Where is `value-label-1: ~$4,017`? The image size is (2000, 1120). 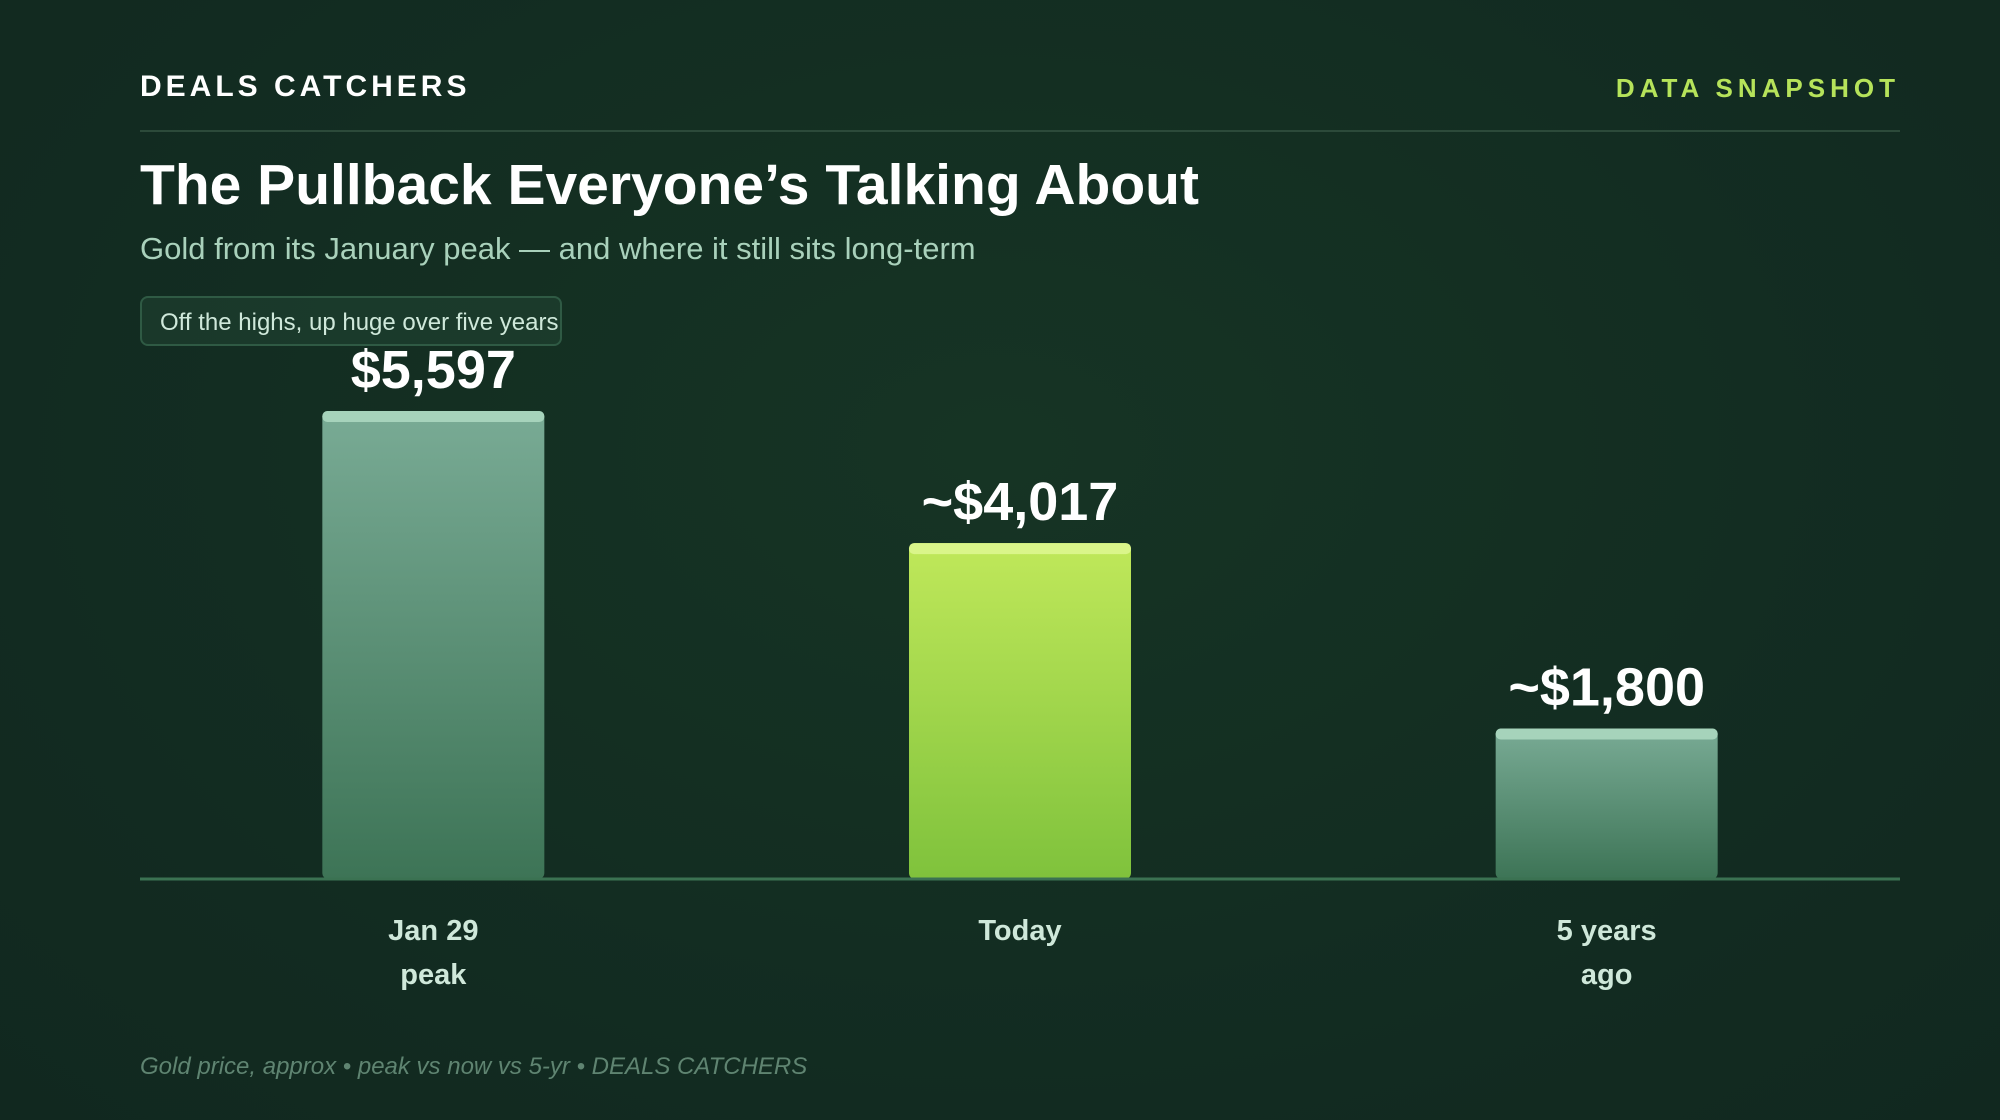 value-label-1: ~$4,017 is located at coordinates (1020, 502).